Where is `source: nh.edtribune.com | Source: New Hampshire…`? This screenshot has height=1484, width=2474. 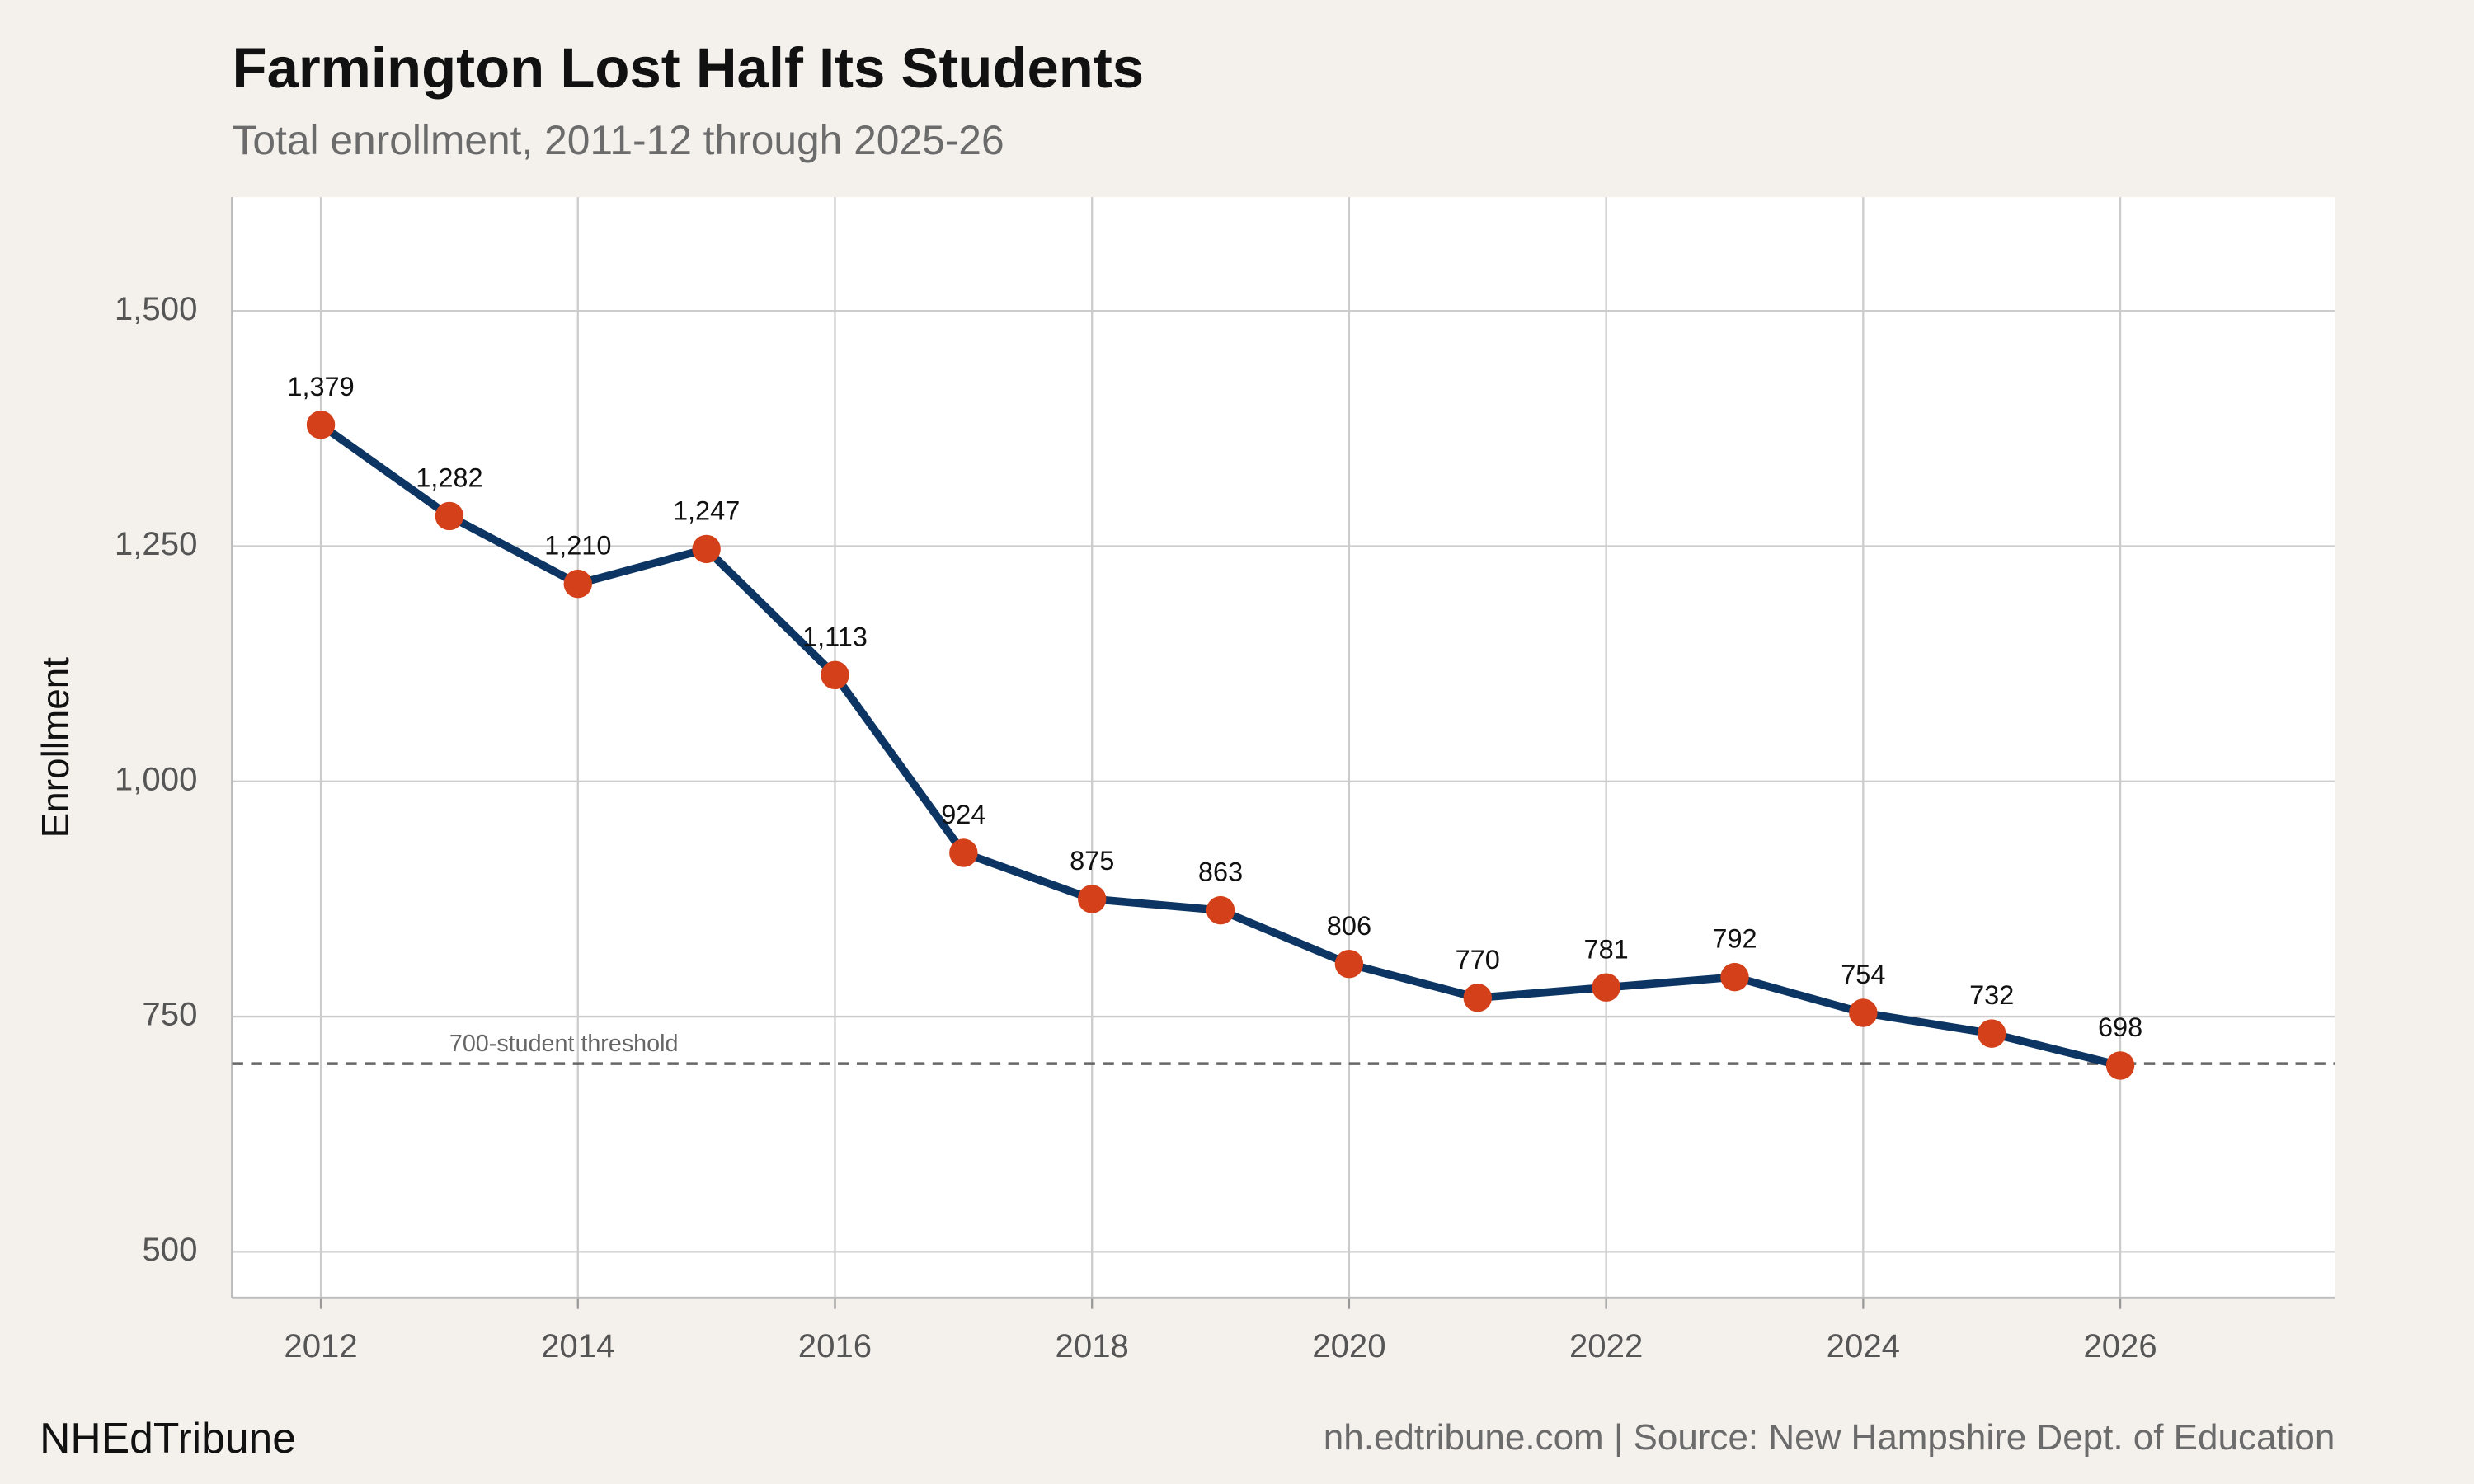
source: nh.edtribune.com | Source: New Hampshire… is located at coordinates (1829, 1437).